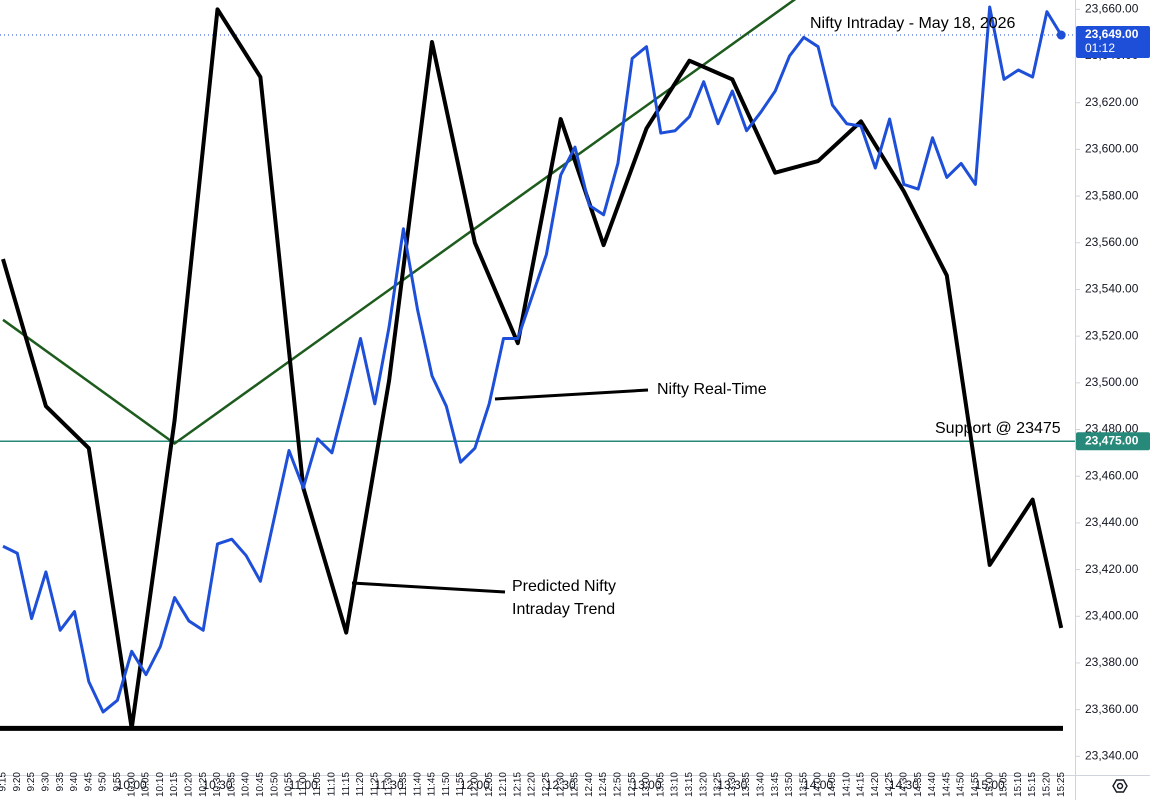 This screenshot has width=1150, height=800. Describe the element at coordinates (103, 782) in the screenshot. I see `x-tick-label: 9:50` at that location.